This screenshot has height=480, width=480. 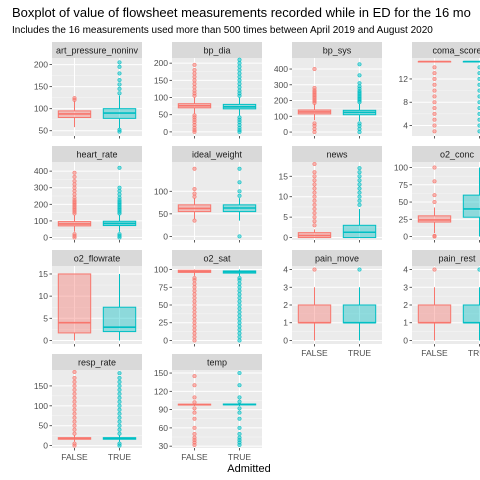 I want to click on facet-strip-label: ideal_weight, so click(x=217, y=155).